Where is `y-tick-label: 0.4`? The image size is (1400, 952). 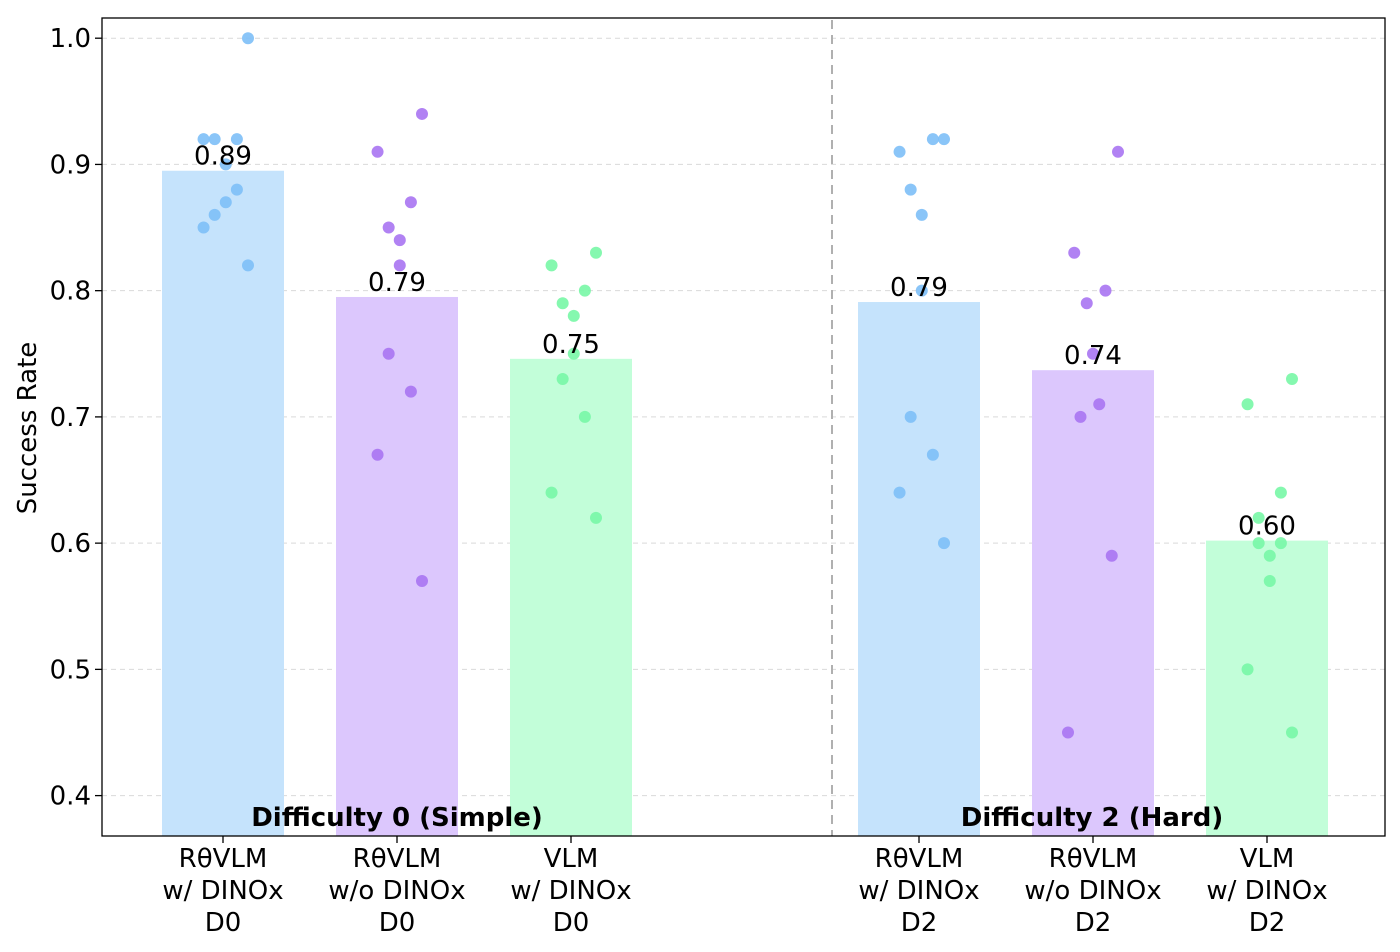 y-tick-label: 0.4 is located at coordinates (70, 797).